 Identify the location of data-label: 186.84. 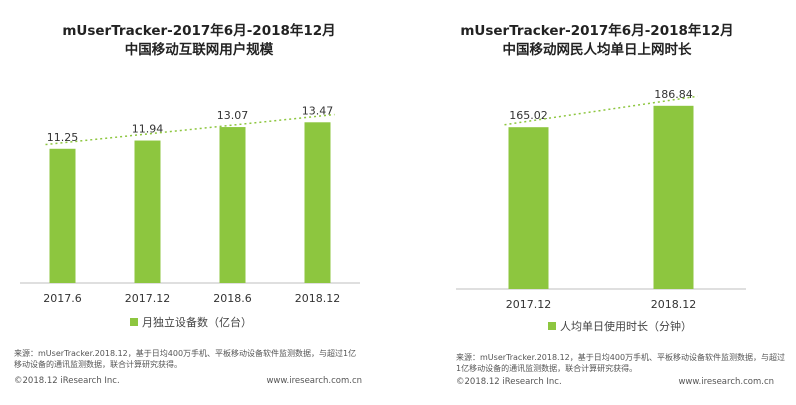
(673, 94).